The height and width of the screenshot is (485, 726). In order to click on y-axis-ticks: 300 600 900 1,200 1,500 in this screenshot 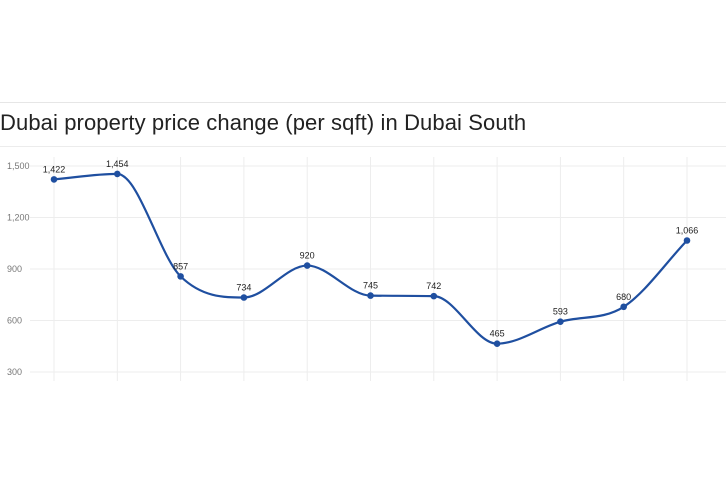, I will do `click(18, 269)`.